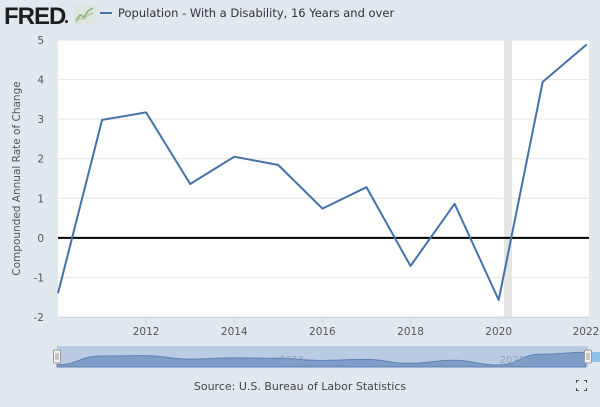 Image resolution: width=600 pixels, height=407 pixels. I want to click on y-tick-label: -2, so click(39, 318).